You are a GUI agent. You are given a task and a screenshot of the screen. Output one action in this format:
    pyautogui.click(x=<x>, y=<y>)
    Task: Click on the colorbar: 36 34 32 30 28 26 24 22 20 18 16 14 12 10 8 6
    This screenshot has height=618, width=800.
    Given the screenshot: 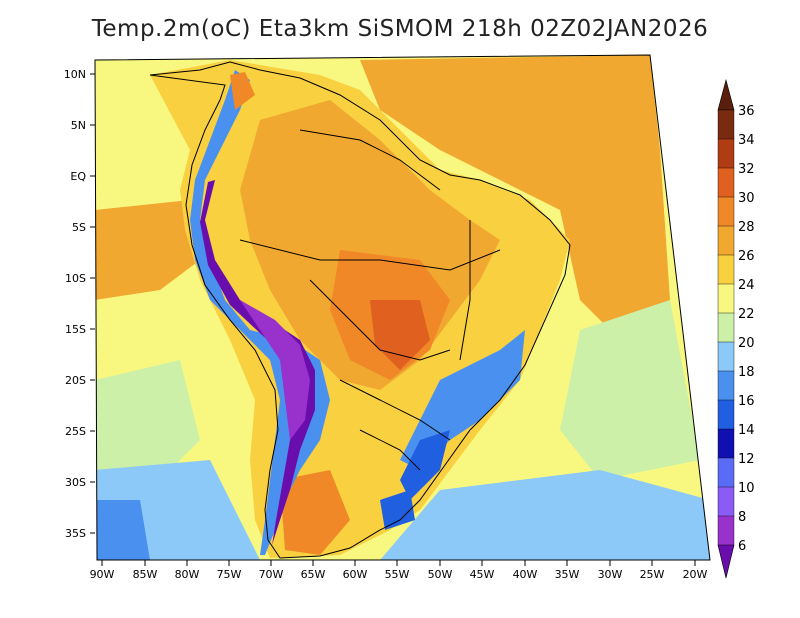 What is the action you would take?
    pyautogui.click(x=736, y=328)
    